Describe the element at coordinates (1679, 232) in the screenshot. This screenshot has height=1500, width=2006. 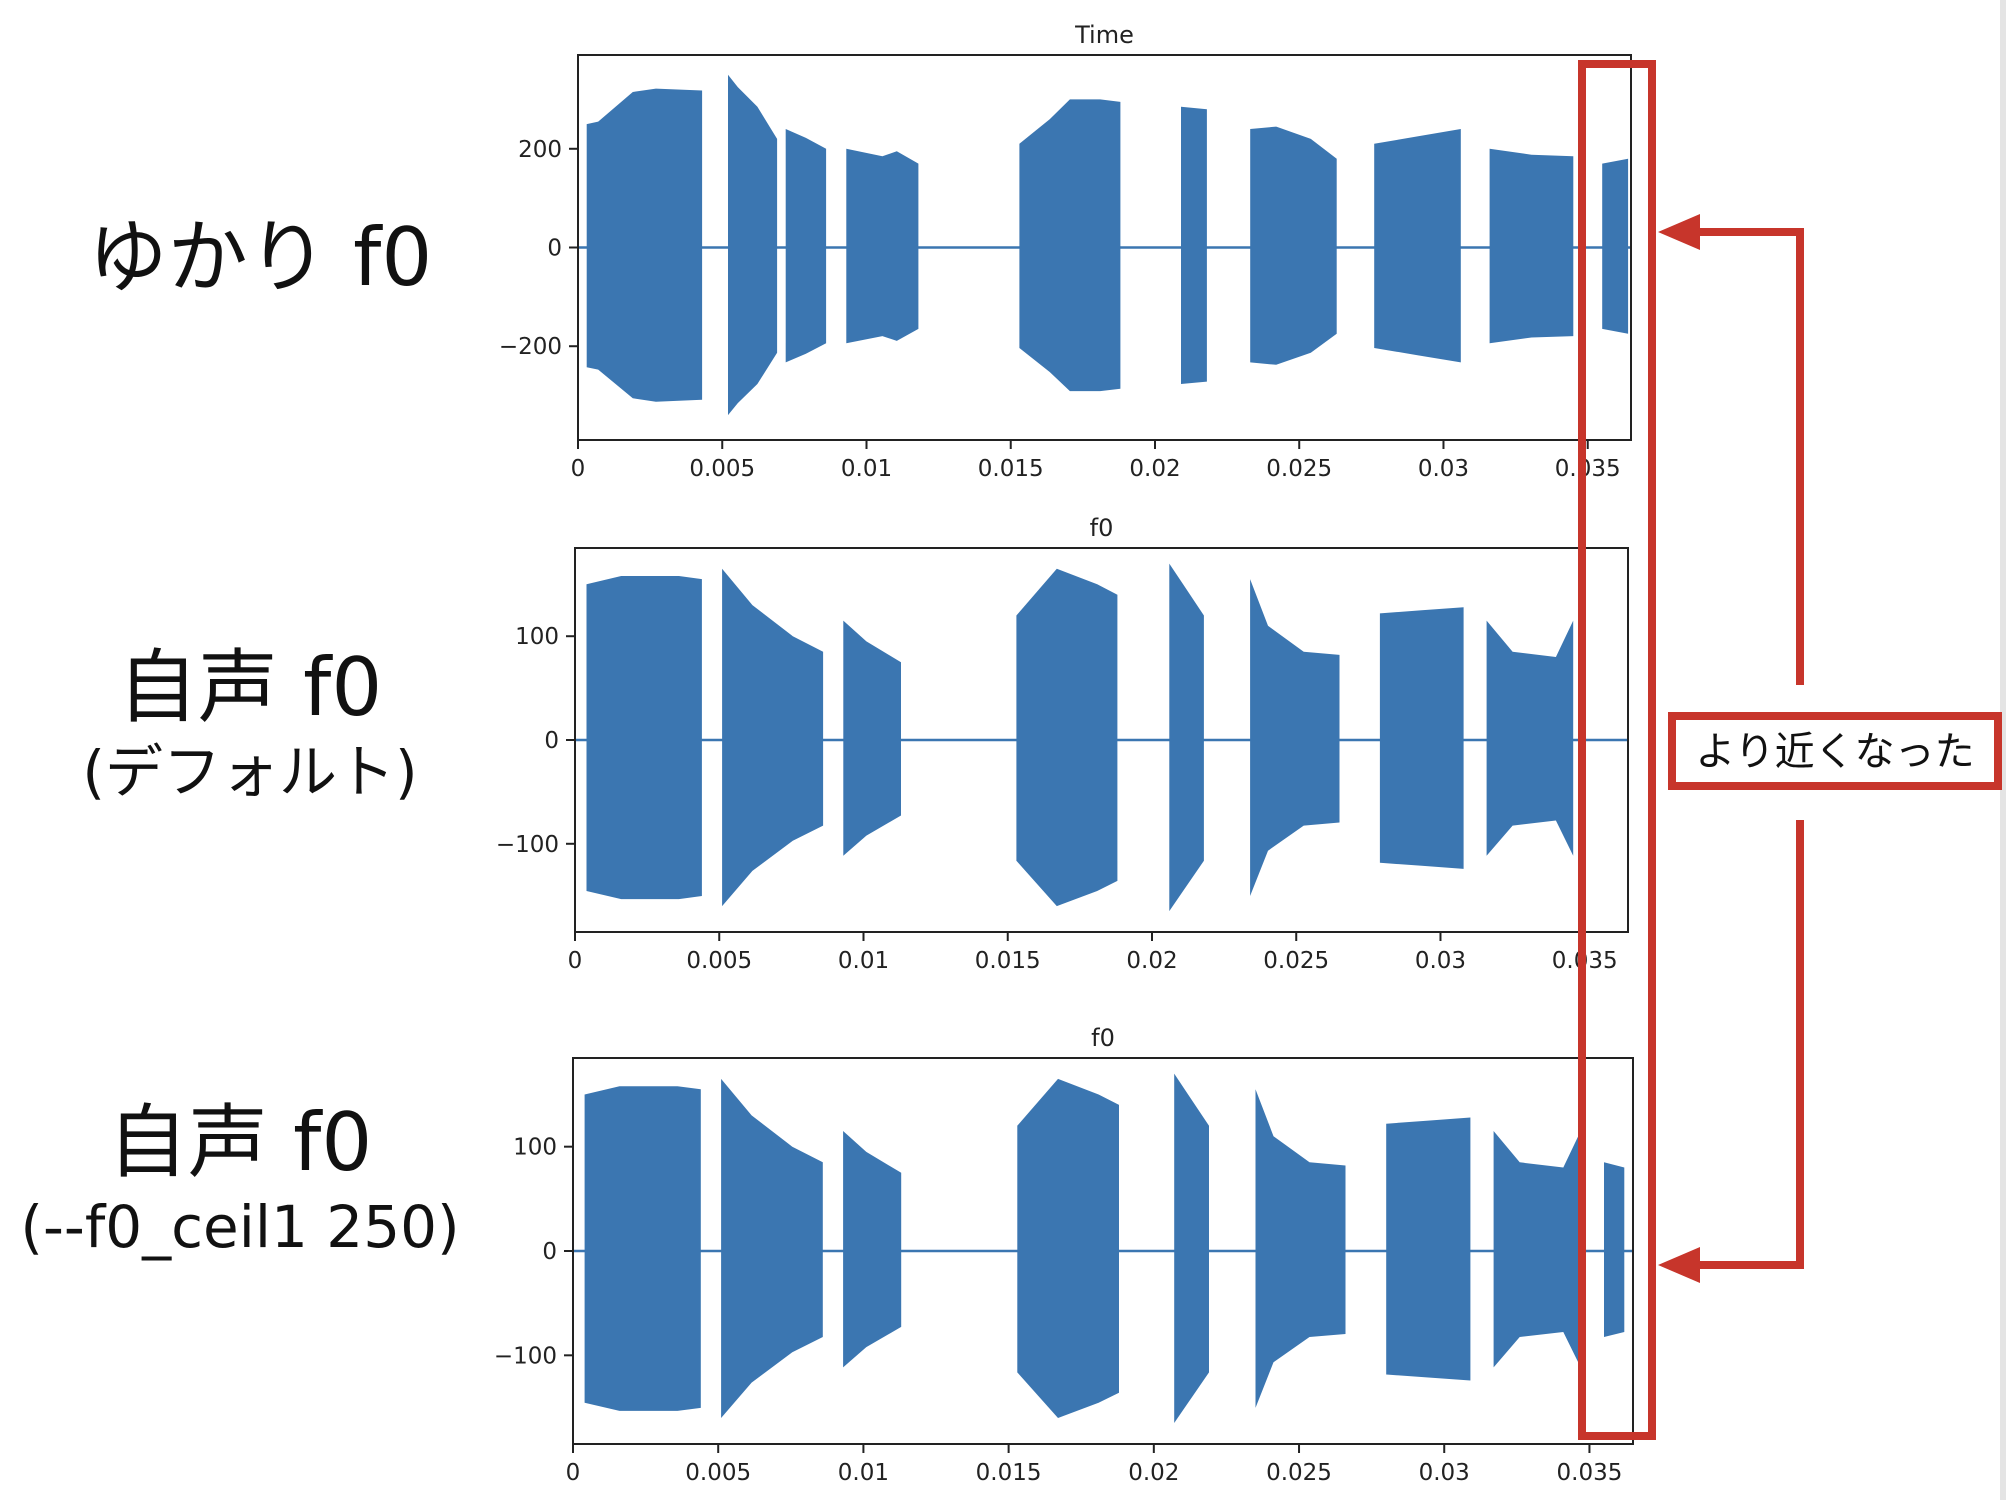
I see `arrow-head-top-icon` at that location.